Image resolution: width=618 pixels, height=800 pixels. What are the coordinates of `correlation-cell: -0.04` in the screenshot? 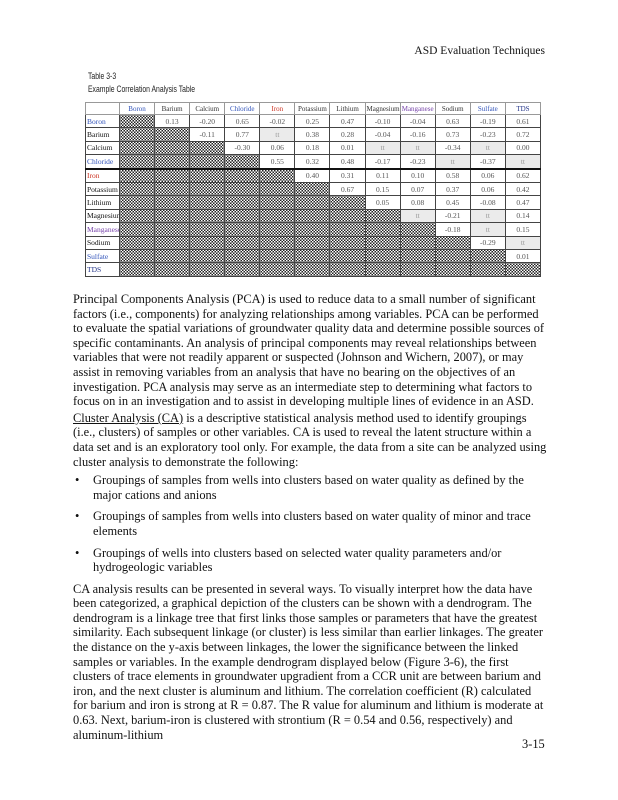 It's located at (382, 134).